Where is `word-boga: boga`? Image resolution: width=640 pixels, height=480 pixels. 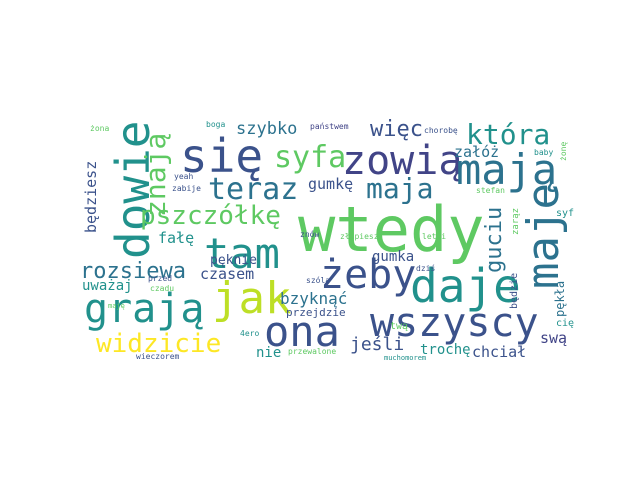 word-boga: boga is located at coordinates (216, 124).